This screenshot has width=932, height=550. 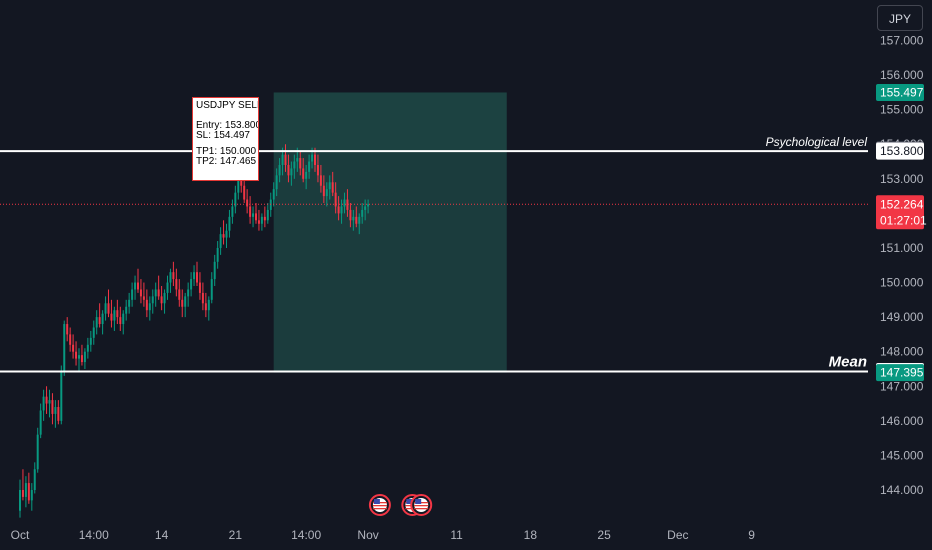 I want to click on y-tick-label: 144.000, so click(x=902, y=490).